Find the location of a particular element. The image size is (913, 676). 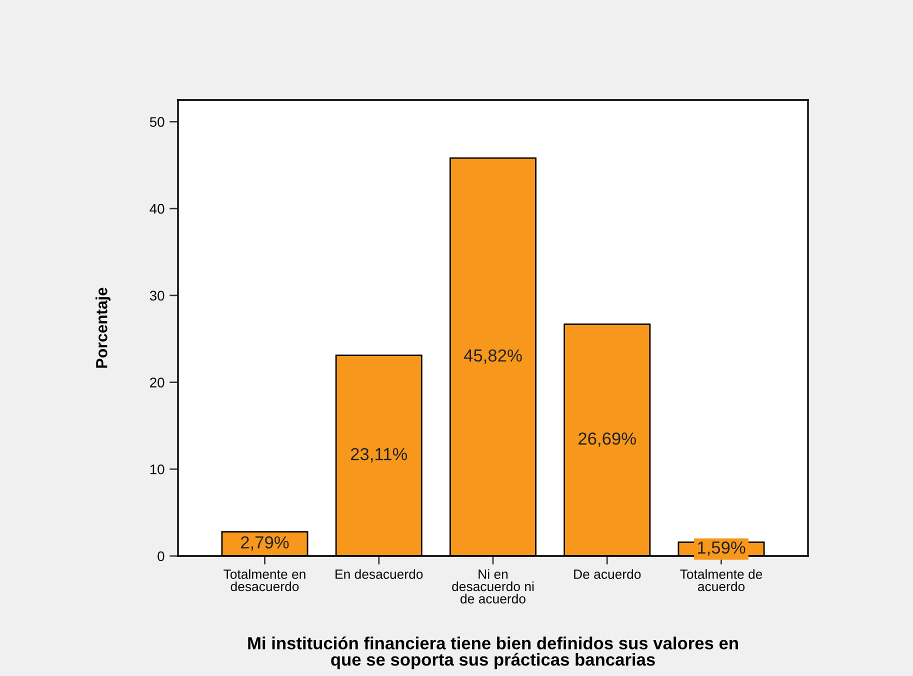

y-tick-label: 30 is located at coordinates (157, 295).